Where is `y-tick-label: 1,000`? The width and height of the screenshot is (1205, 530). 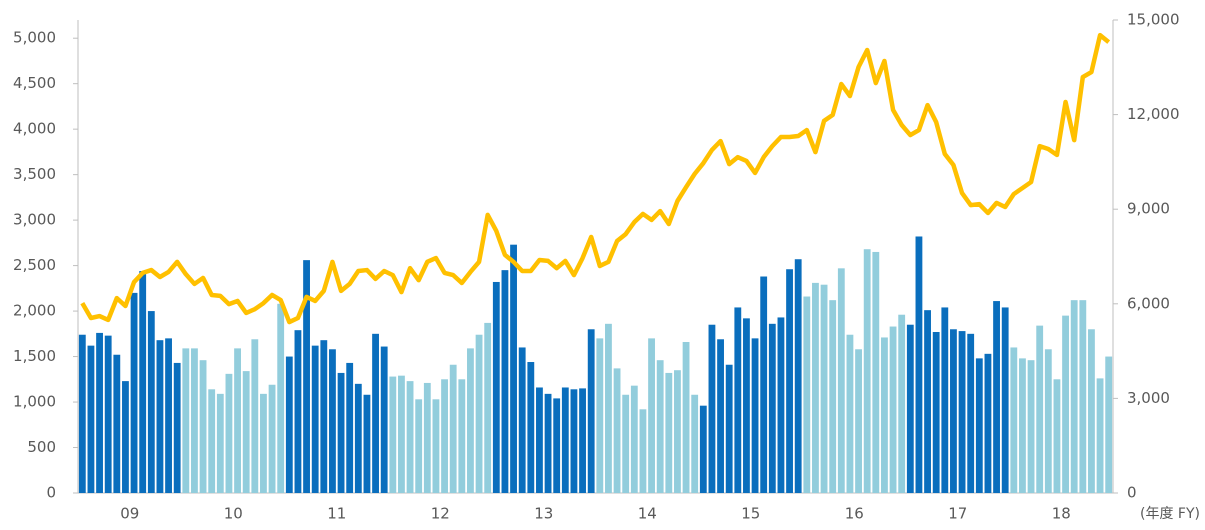 y-tick-label: 1,000 is located at coordinates (34, 402).